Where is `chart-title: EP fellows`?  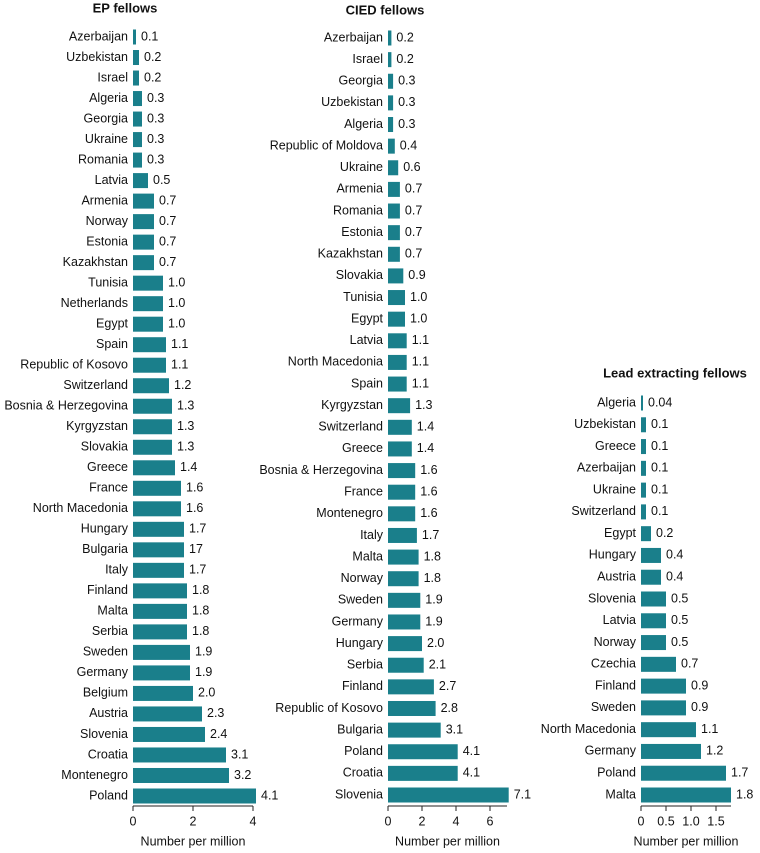
chart-title: EP fellows is located at coordinates (125, 7).